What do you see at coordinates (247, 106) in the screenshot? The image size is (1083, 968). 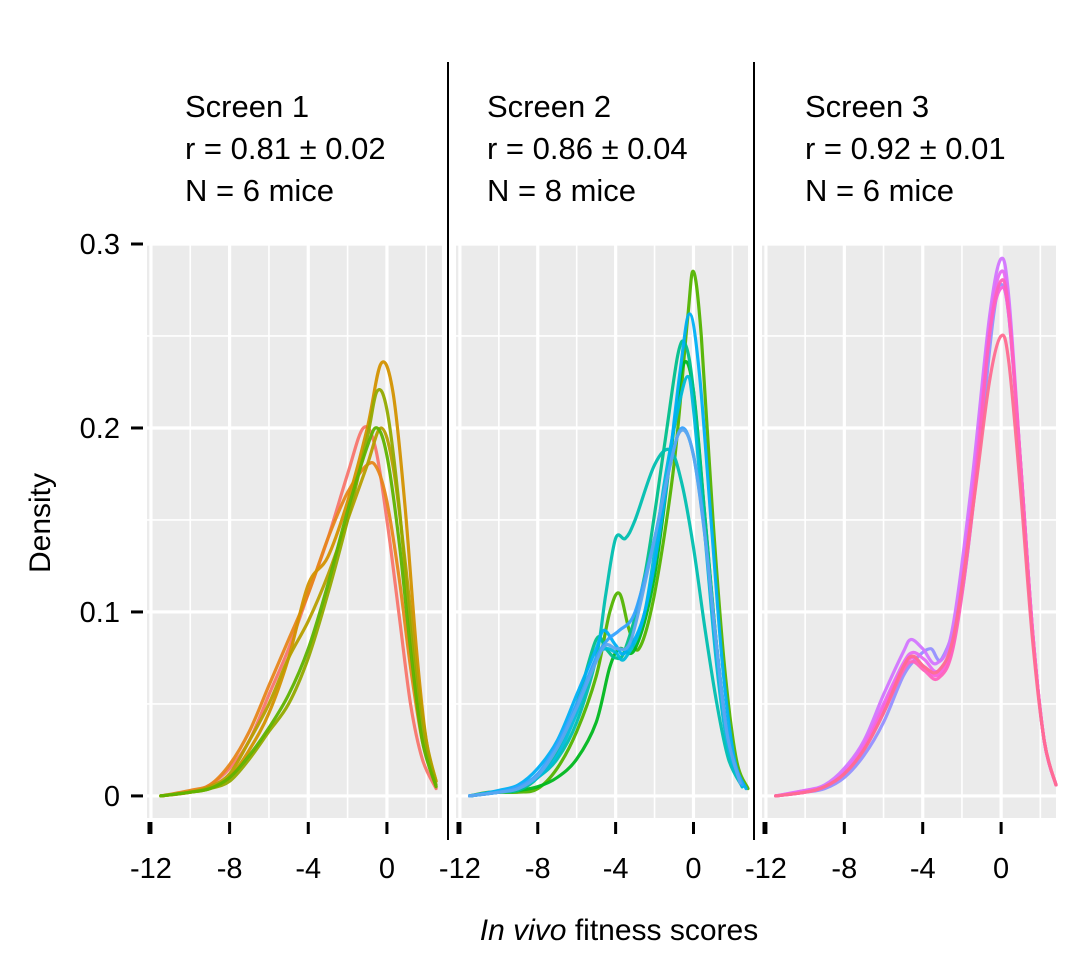 I see `panel-annotation-line: Screen 1` at bounding box center [247, 106].